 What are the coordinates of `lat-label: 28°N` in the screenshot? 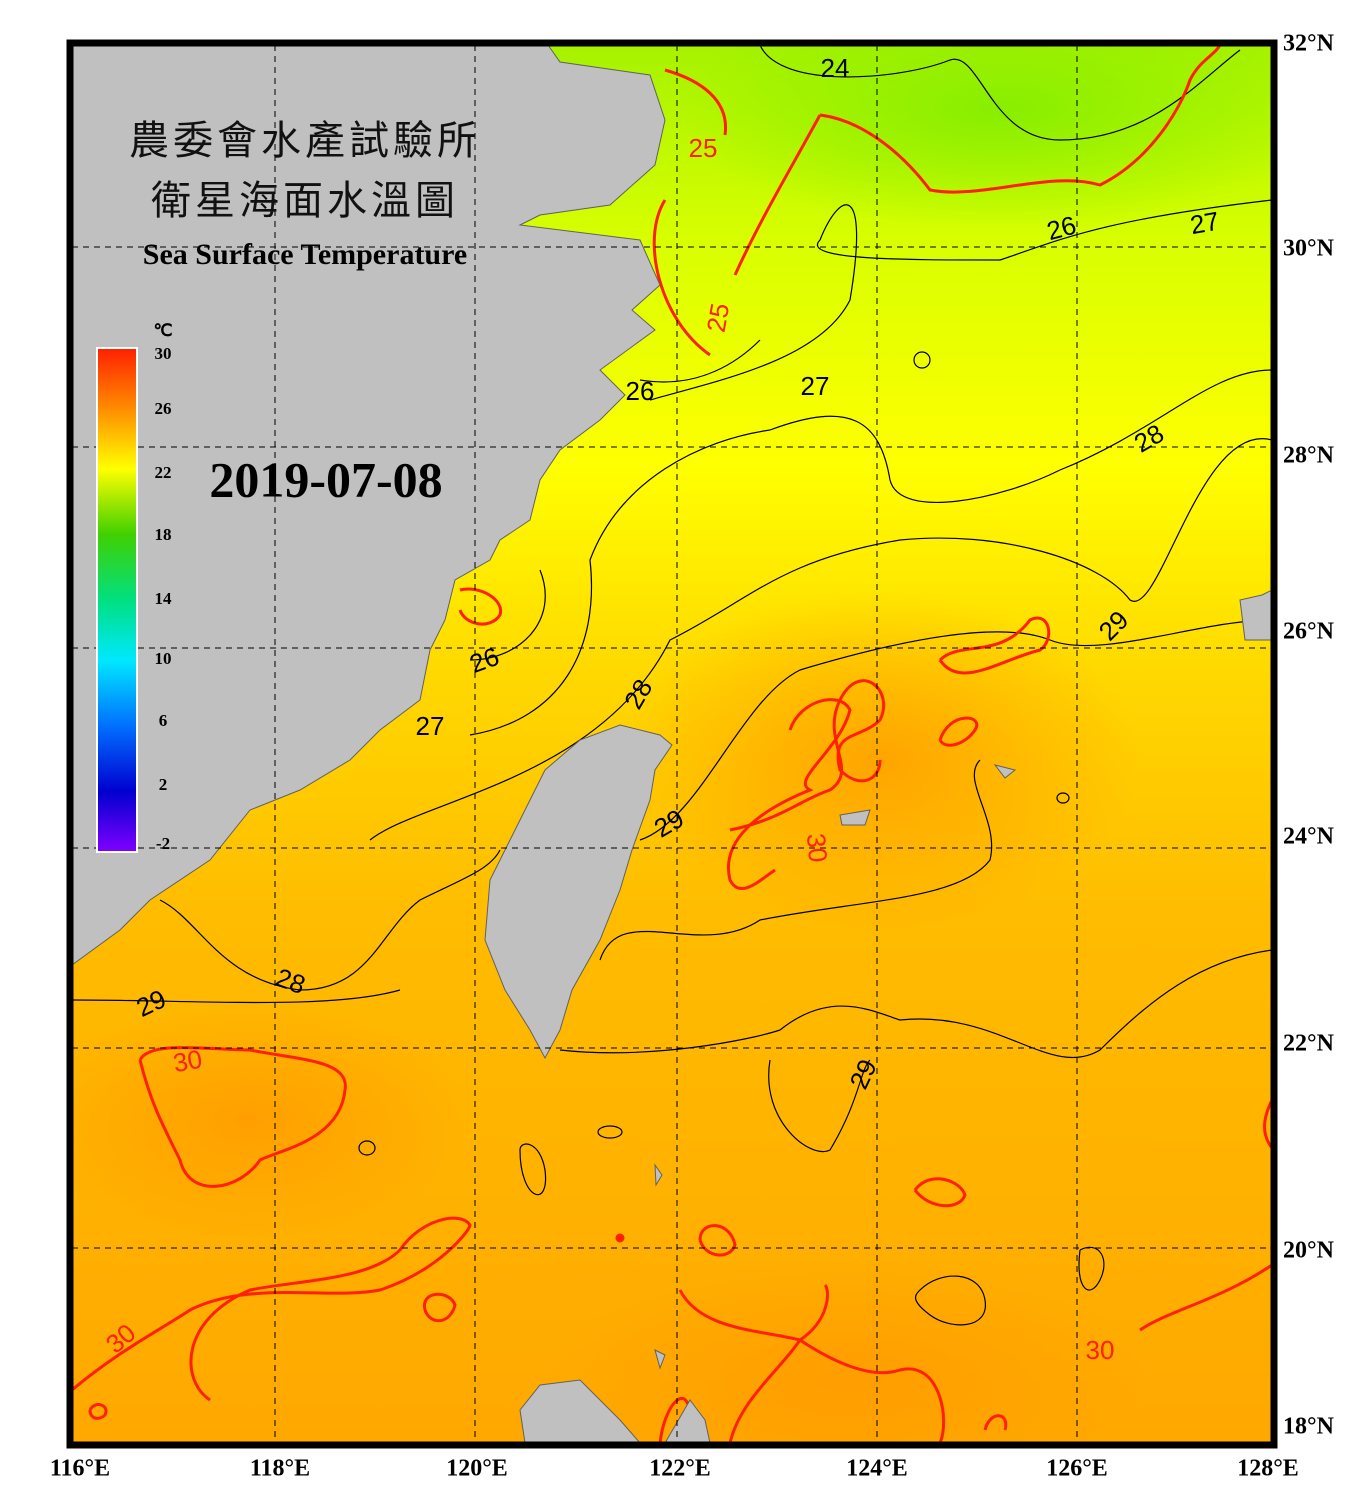 It's located at (1309, 456).